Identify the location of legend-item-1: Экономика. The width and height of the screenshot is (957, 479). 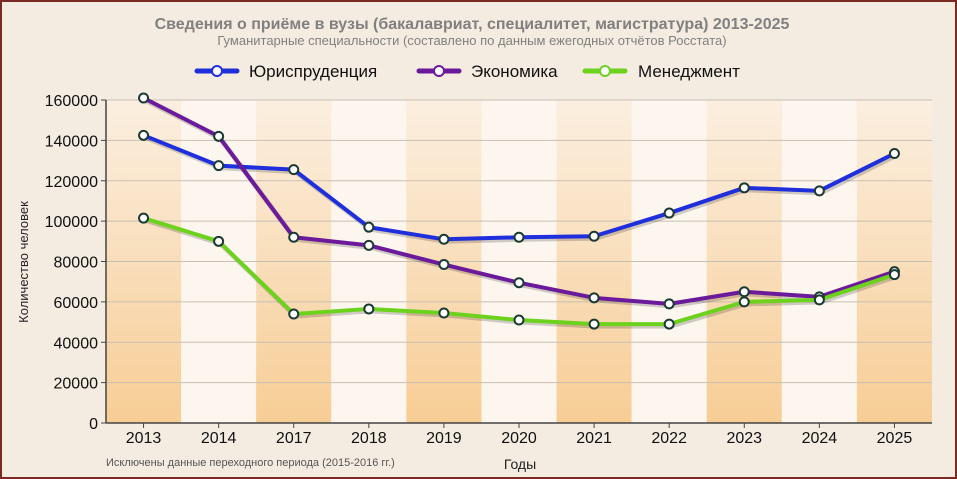
(488, 71).